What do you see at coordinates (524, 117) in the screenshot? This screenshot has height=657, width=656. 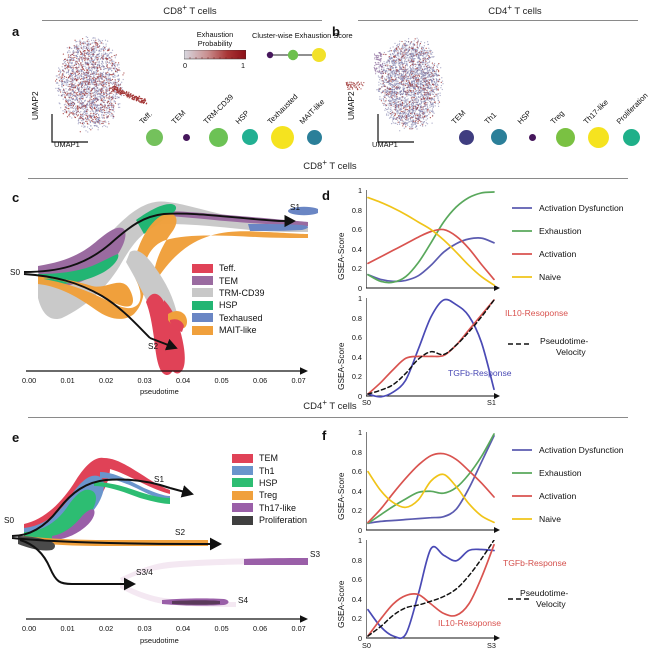 I see `cluster-label: HSP` at bounding box center [524, 117].